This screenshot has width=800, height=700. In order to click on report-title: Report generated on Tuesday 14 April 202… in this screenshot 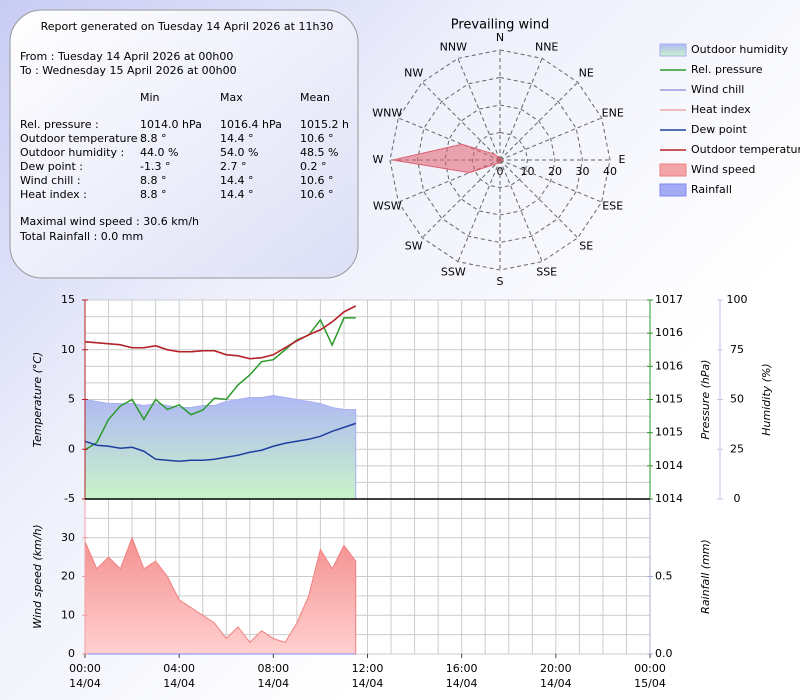, I will do `click(187, 26)`.